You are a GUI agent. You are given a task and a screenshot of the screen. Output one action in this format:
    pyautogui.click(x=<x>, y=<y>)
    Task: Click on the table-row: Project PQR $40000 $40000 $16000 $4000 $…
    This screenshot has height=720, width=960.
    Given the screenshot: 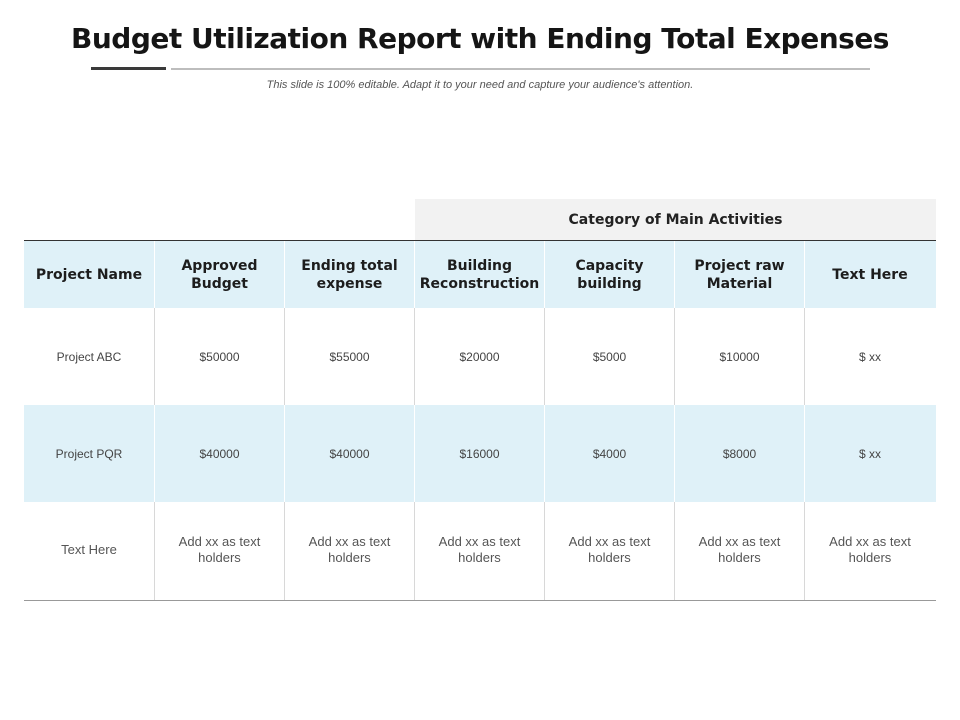 What is the action you would take?
    pyautogui.click(x=480, y=453)
    